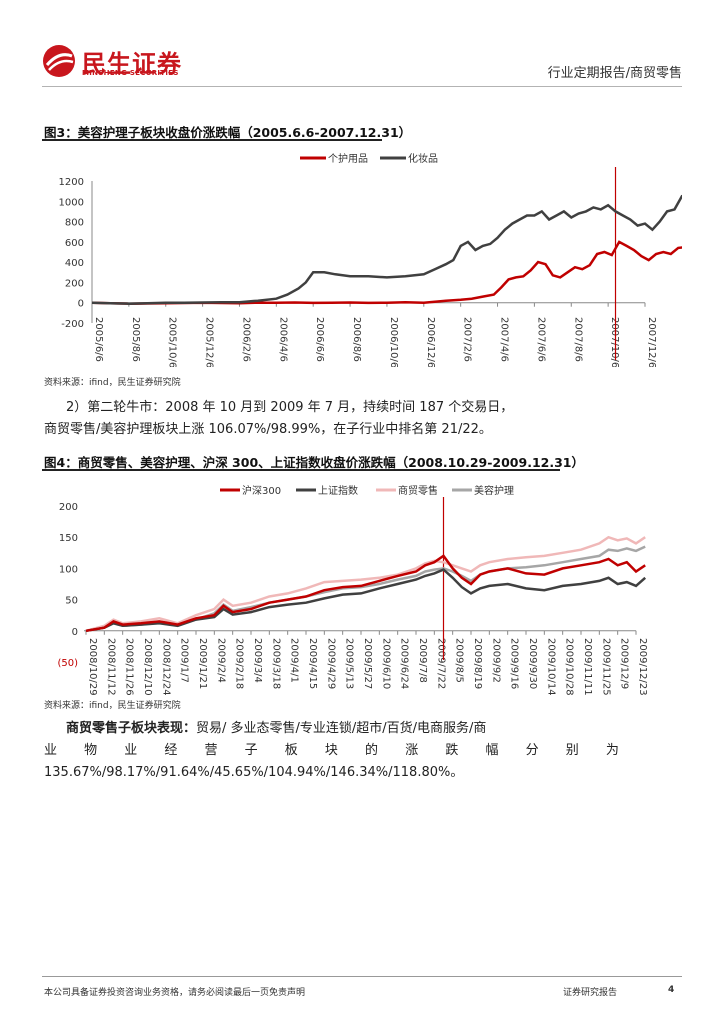 The image size is (724, 1024). Describe the element at coordinates (275, 663) in the screenshot. I see `x-tick-label: 2009/3/18` at that location.